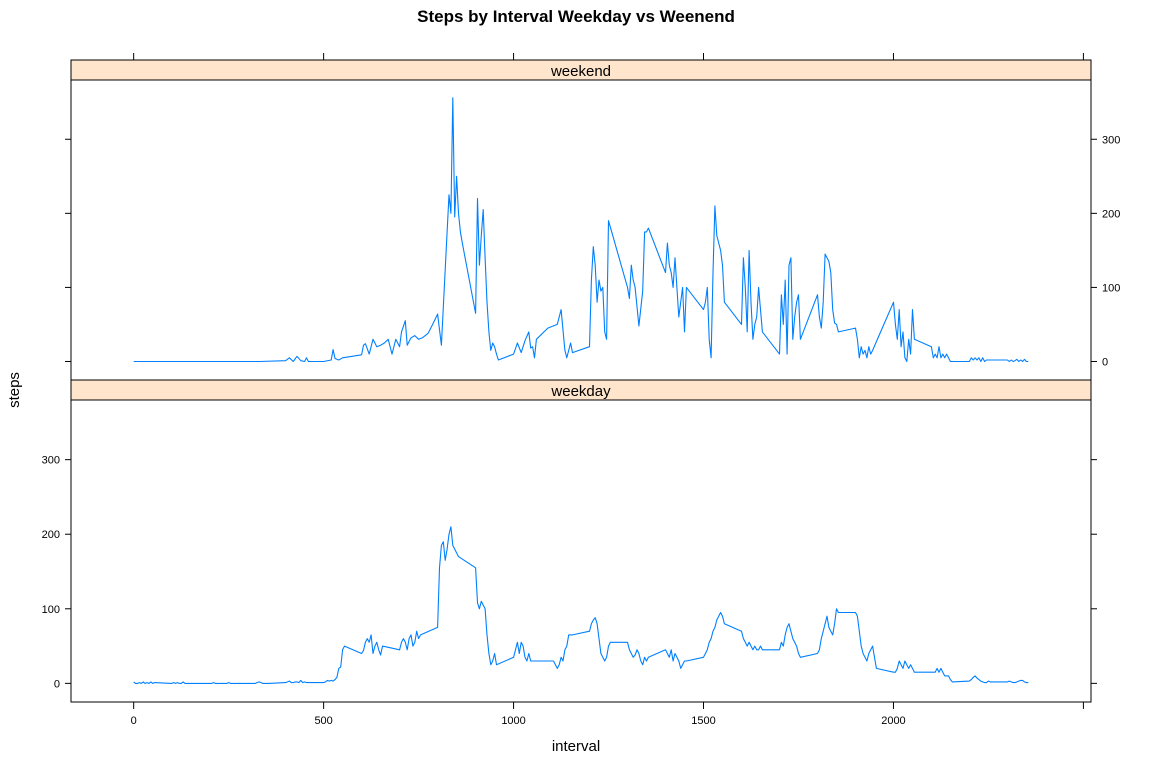 This screenshot has height=768, width=1152. Describe the element at coordinates (14, 390) in the screenshot. I see `y-axis-label: steps` at that location.